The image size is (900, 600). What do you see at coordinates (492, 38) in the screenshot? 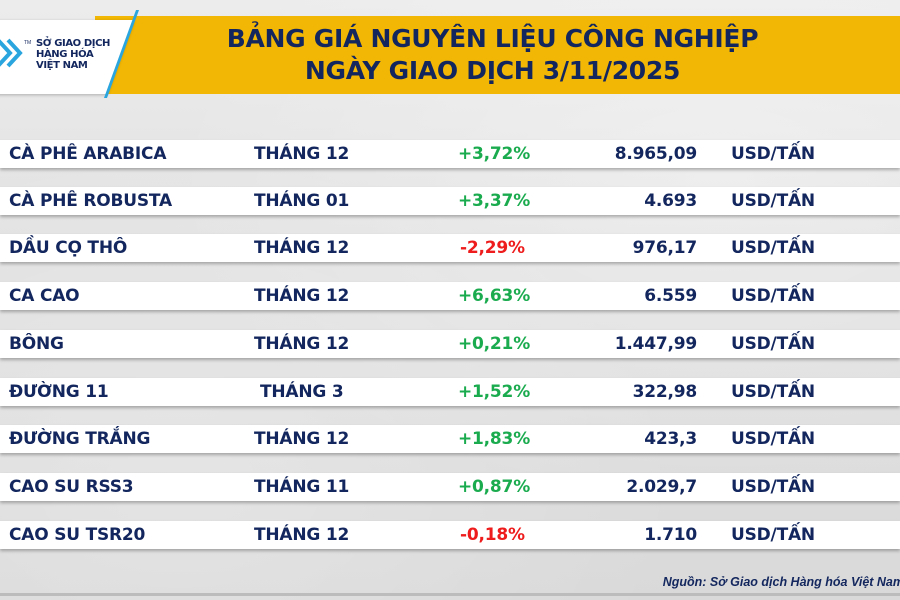
I see `title-line-1: BẢNG GIÁ NGUYÊN LIỆU CÔNG NGHIỆP` at bounding box center [492, 38].